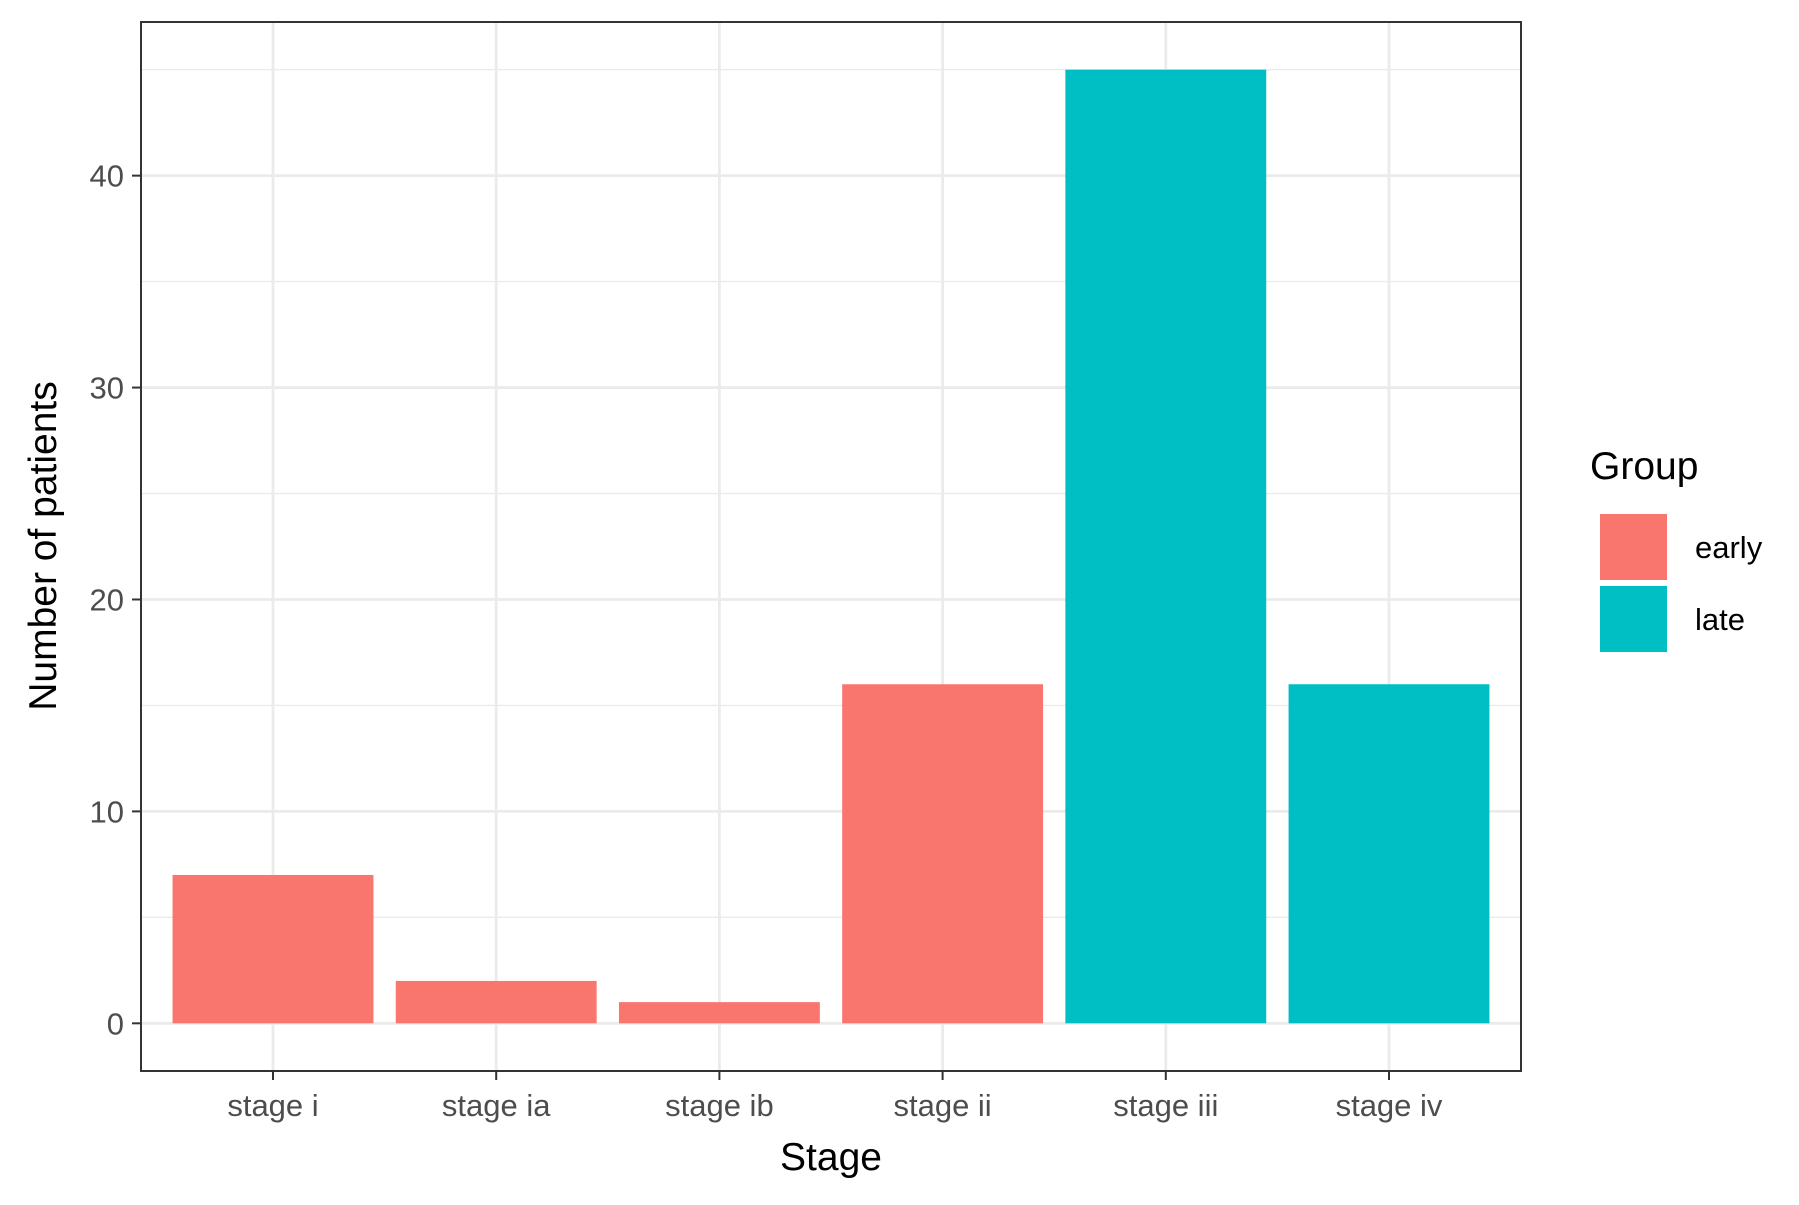  What do you see at coordinates (1720, 619) in the screenshot?
I see `legend-label-late: late` at bounding box center [1720, 619].